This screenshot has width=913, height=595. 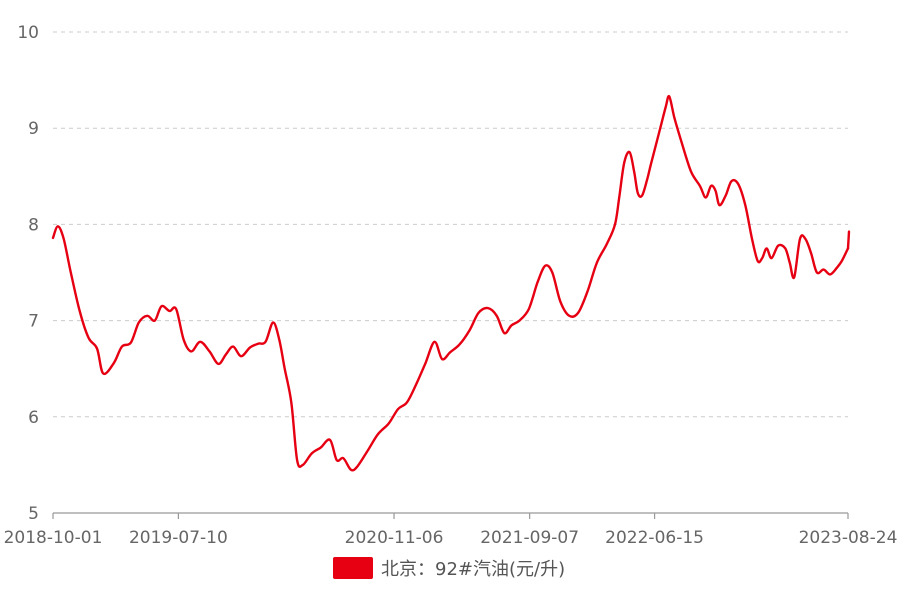 What do you see at coordinates (33, 514) in the screenshot?
I see `y-tick-label: 5` at bounding box center [33, 514].